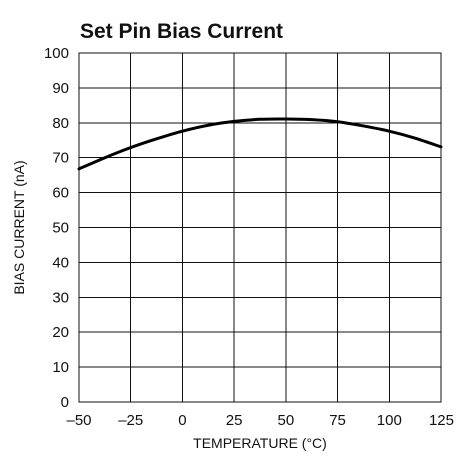 This screenshot has width=458, height=459. I want to click on y-tick-label: 80, so click(60, 123).